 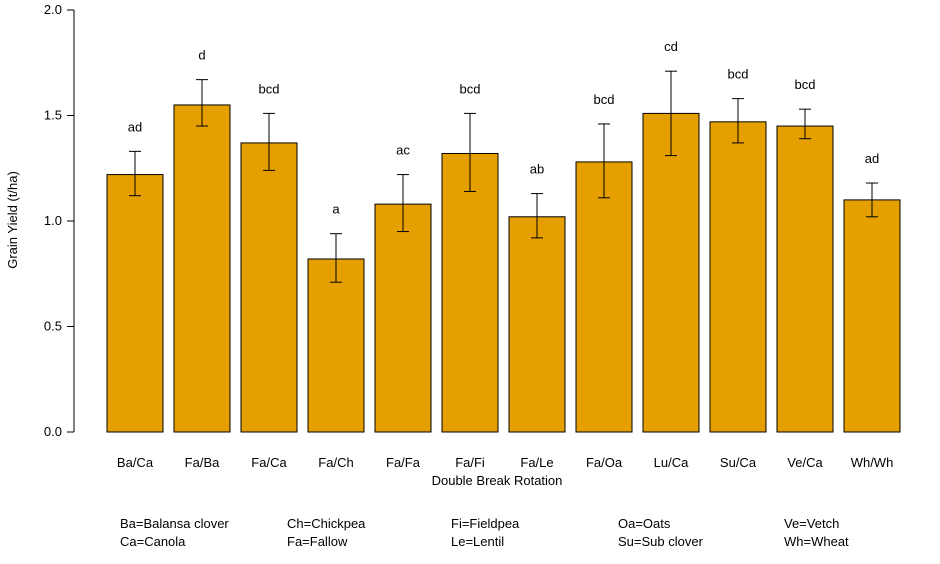 I want to click on y-axis: 0.0 0.5 1.0 1.5 2.0, so click(x=59, y=220).